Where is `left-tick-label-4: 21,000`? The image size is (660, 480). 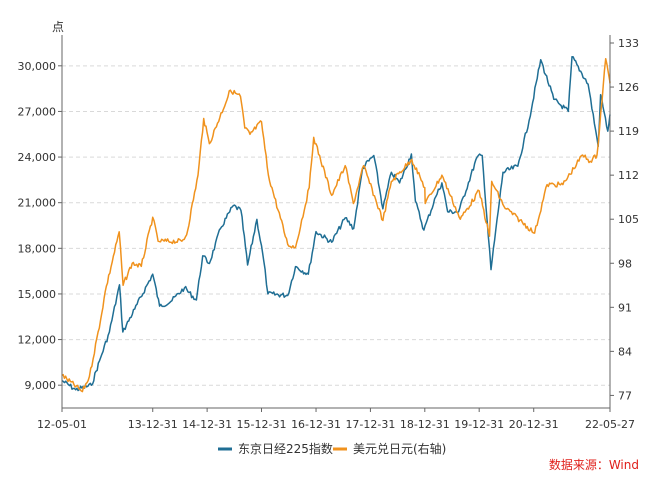
left-tick-label-4: 21,000 is located at coordinates (37, 203).